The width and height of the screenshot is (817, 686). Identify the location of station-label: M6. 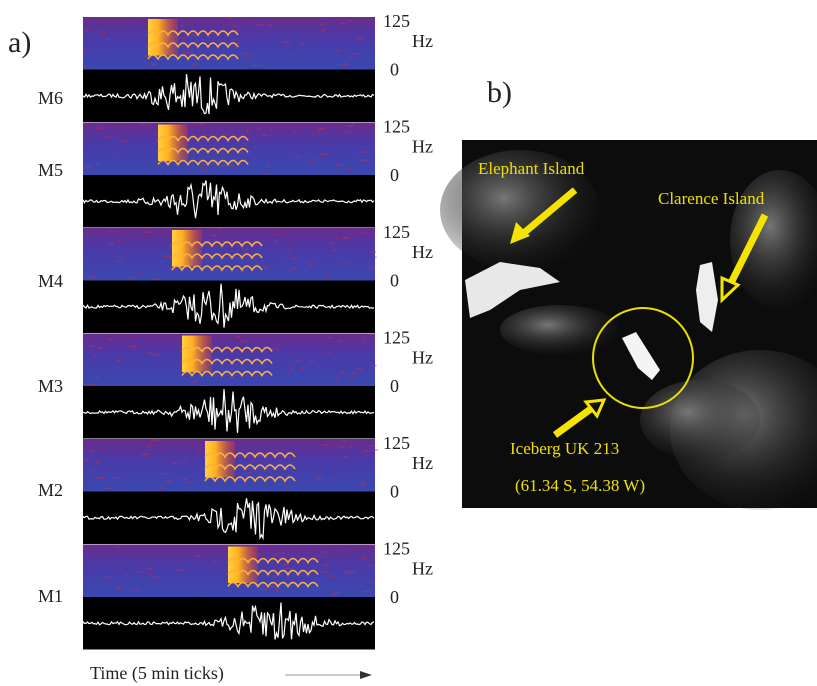
(50, 98).